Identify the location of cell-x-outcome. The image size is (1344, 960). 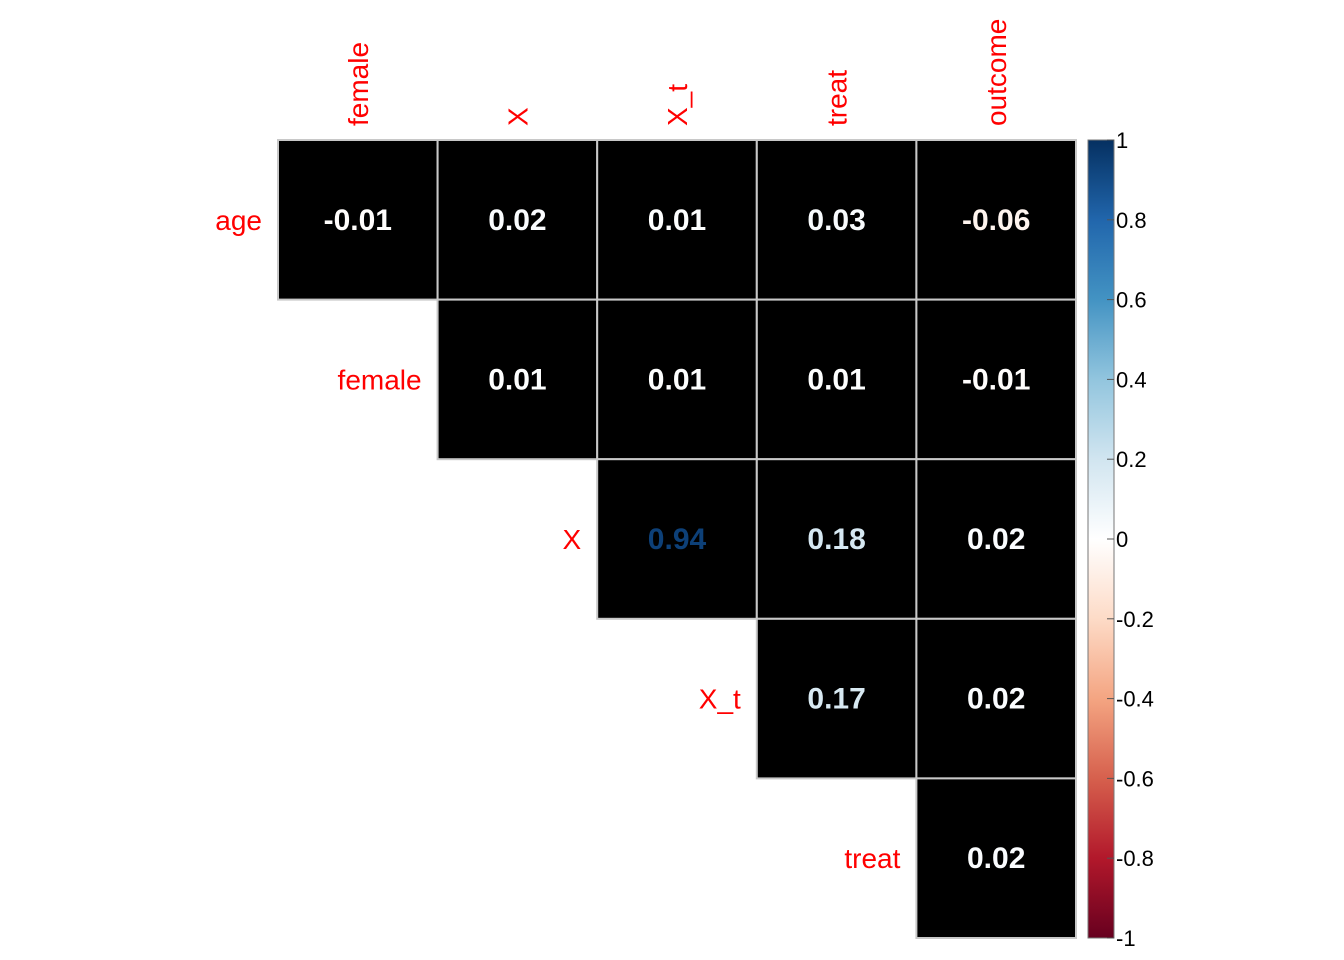
(996, 539).